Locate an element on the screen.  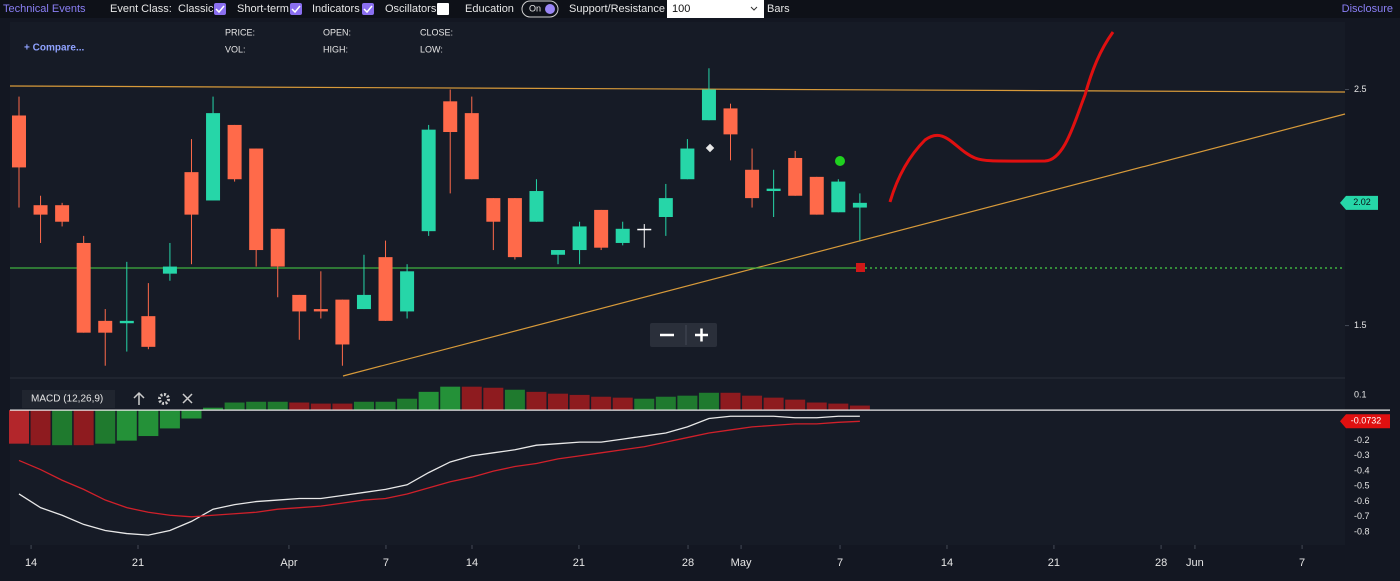
header-label: LOW: is located at coordinates (431, 49).